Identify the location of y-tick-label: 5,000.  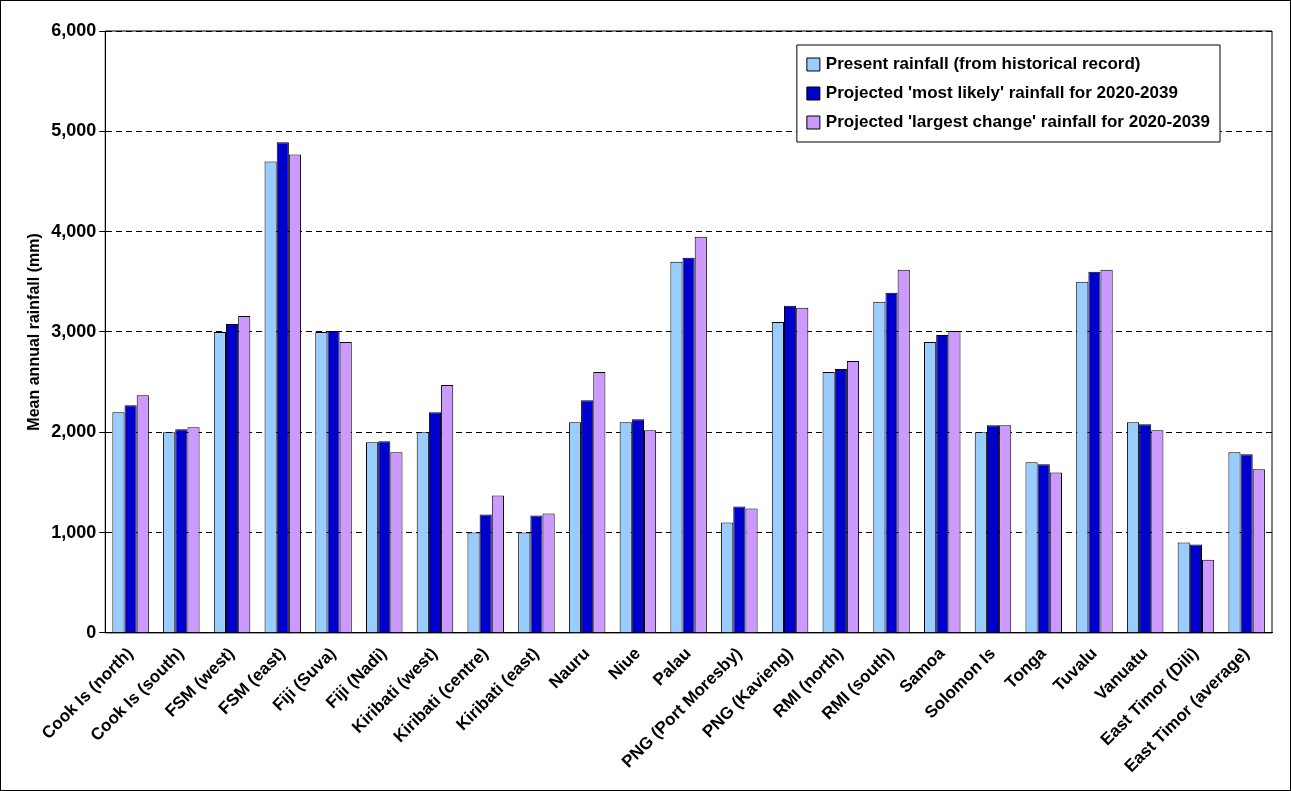
(74, 130).